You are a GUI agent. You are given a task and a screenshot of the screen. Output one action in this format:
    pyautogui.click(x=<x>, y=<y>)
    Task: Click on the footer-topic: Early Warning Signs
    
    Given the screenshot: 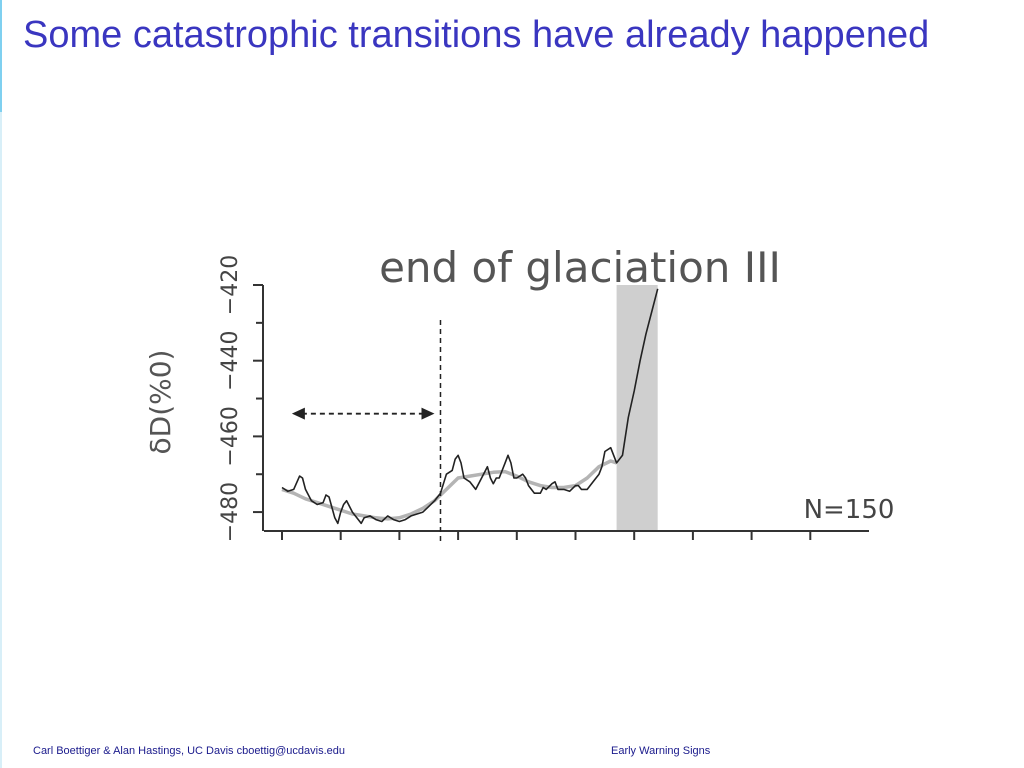 What is the action you would take?
    pyautogui.click(x=661, y=751)
    